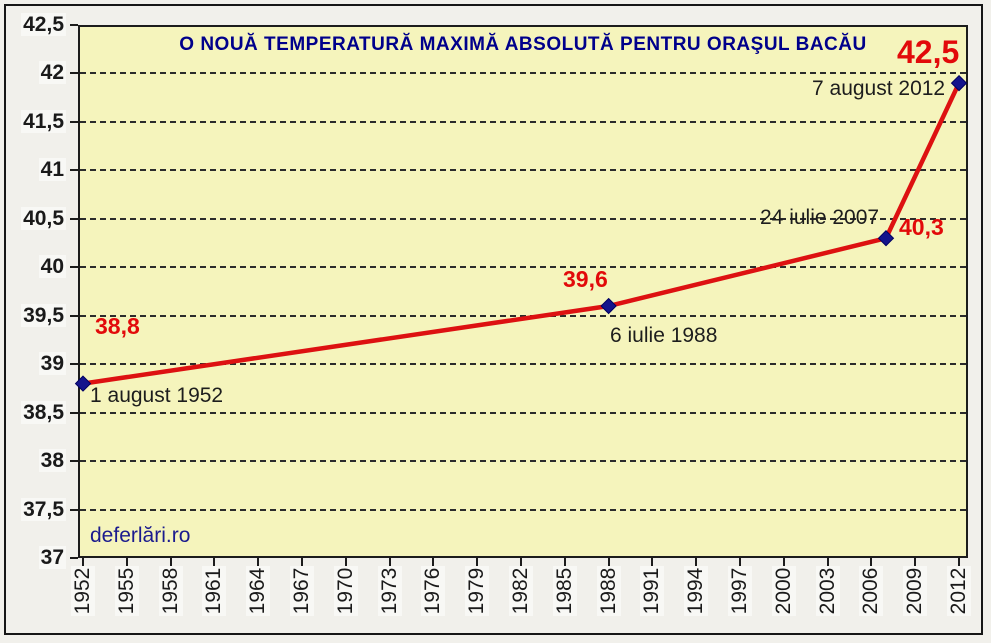 The image size is (991, 643). I want to click on y-axis-label-text: 39, so click(52, 364).